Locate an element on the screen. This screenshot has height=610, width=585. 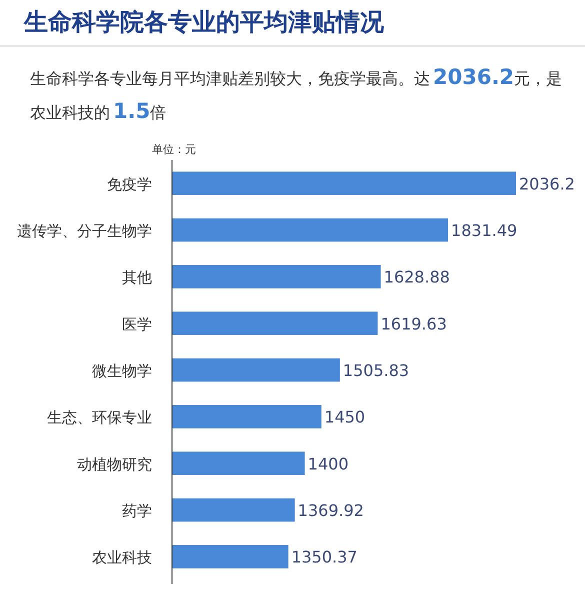
chart-title: 生命科学院各专业的平均津贴情况 is located at coordinates (204, 22).